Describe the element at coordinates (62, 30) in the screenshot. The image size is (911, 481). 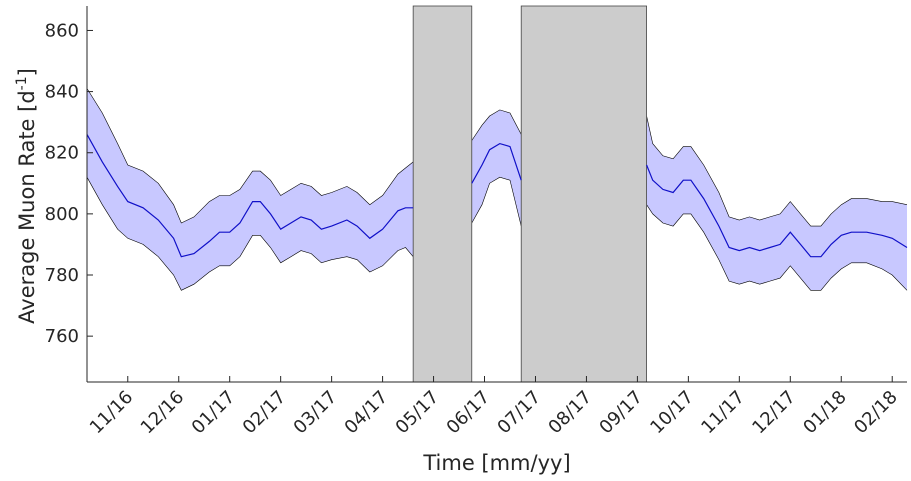
I see `y-tick-label: 860` at that location.